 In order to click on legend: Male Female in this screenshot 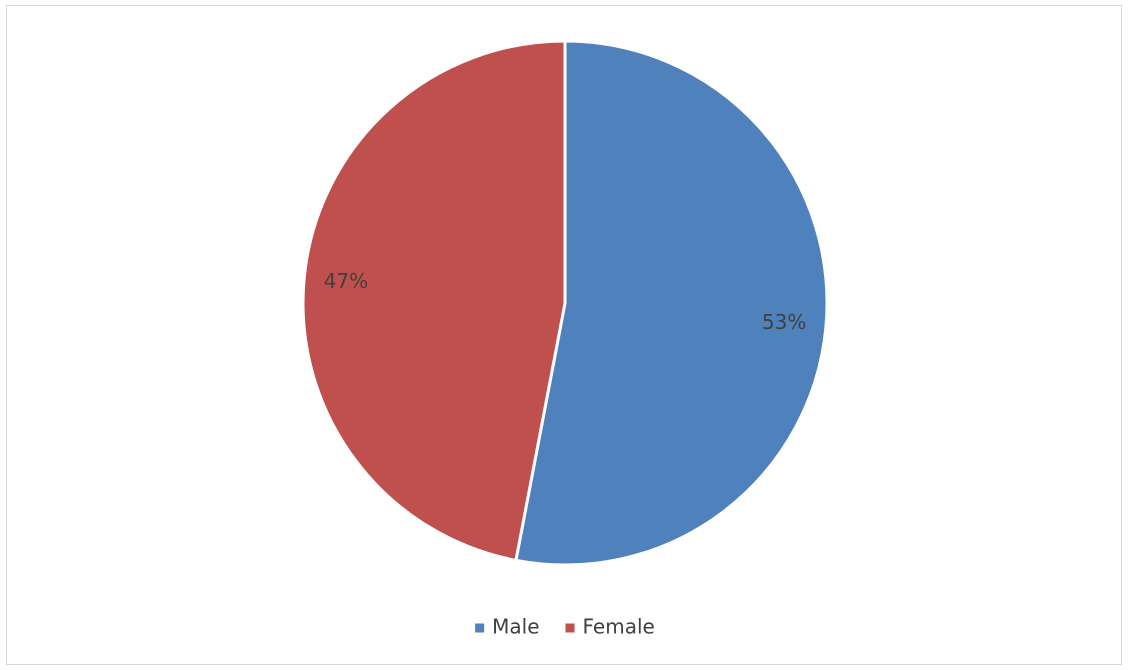, I will do `click(565, 627)`.